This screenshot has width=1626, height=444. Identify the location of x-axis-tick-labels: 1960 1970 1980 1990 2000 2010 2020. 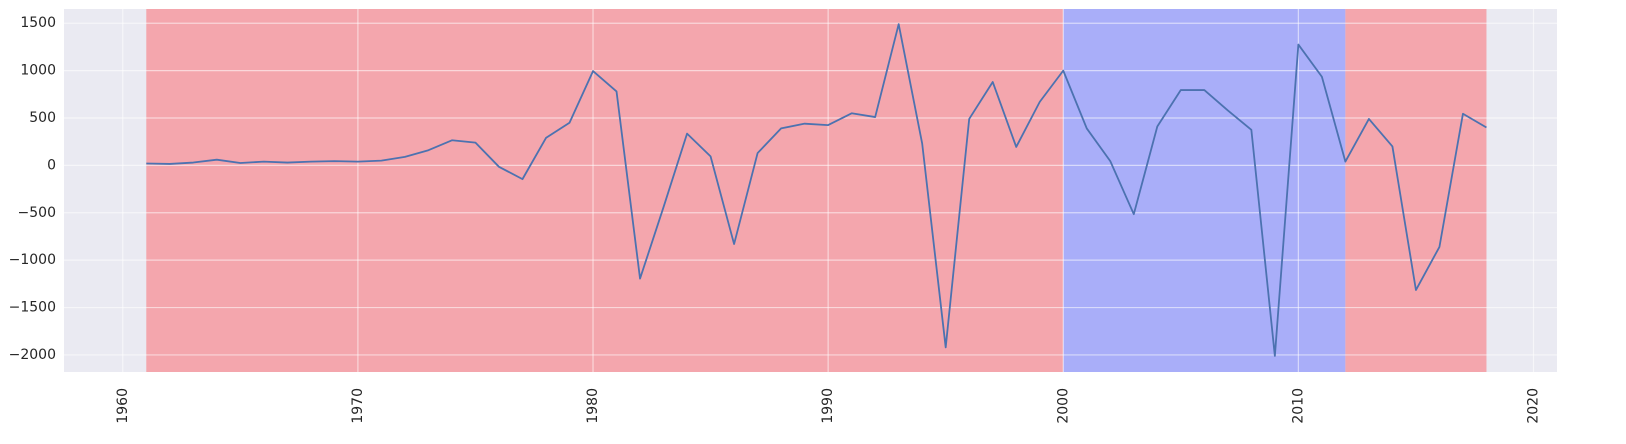
(828, 406).